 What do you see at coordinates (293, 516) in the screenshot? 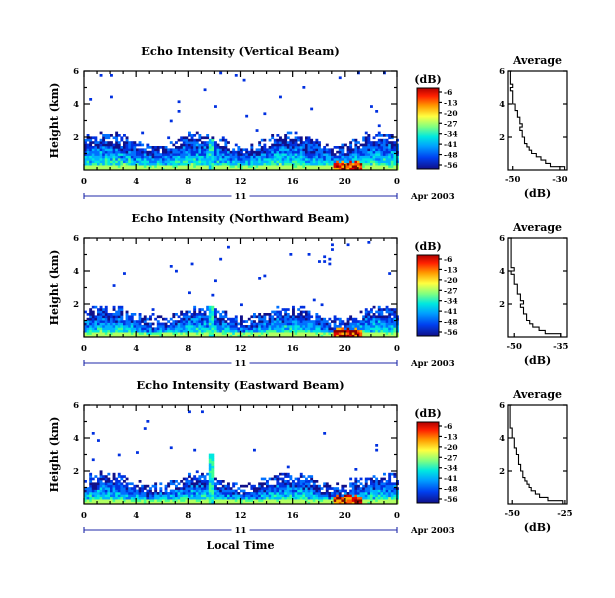
I see `x-tick-label: 16` at bounding box center [293, 516].